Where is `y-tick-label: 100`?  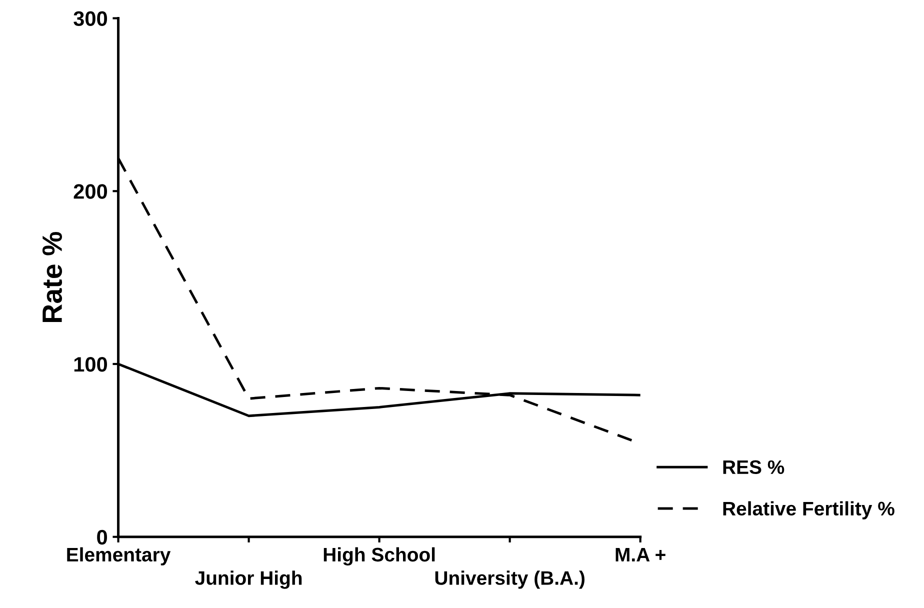 y-tick-label: 100 is located at coordinates (91, 364).